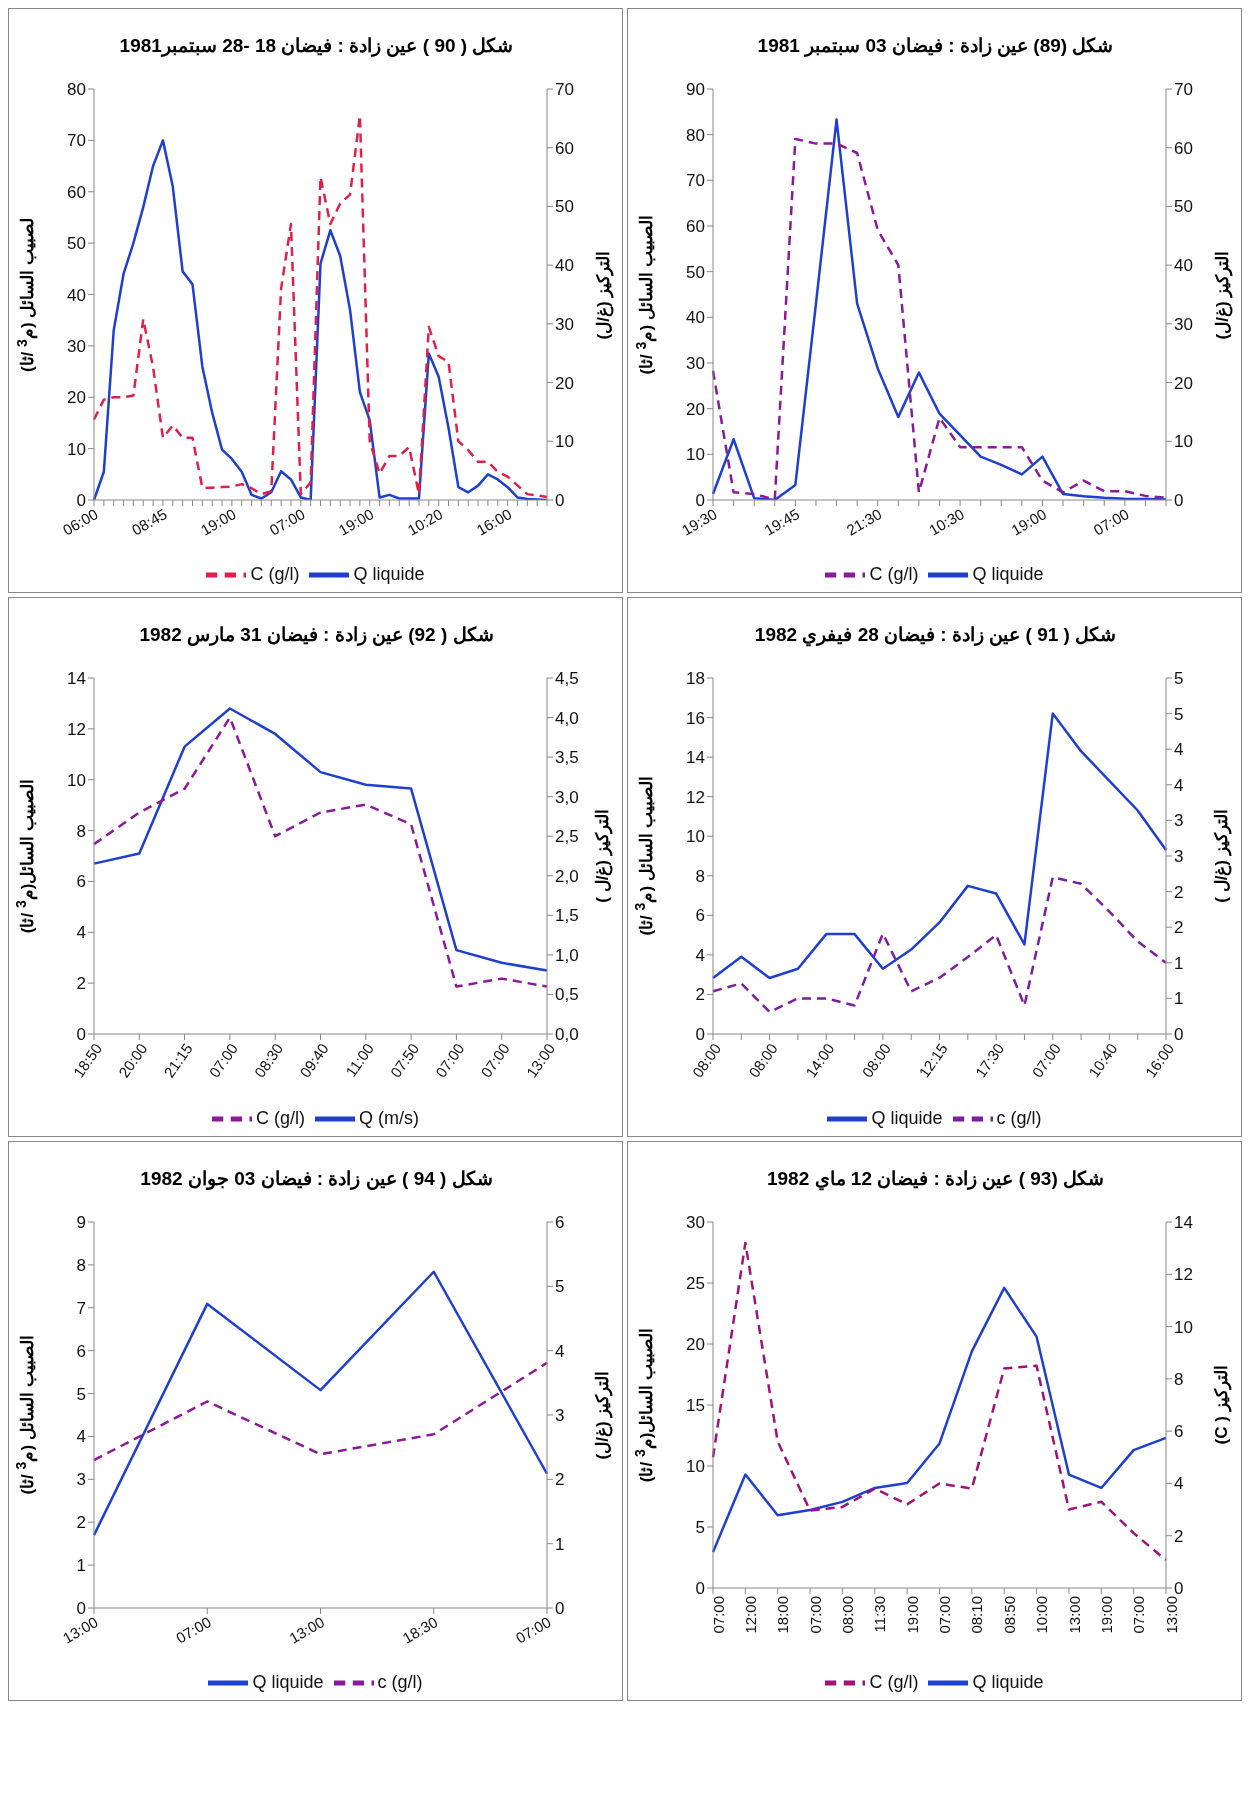 The image size is (1250, 1803). I want to click on y2-axis-title: التركيز (غ/ل), so click(603, 295).